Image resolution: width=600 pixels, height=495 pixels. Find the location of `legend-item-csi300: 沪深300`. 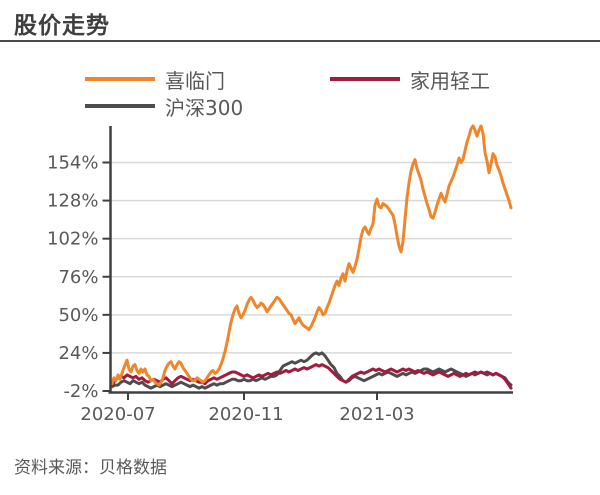

legend-item-csi300: 沪深300 is located at coordinates (164, 106).